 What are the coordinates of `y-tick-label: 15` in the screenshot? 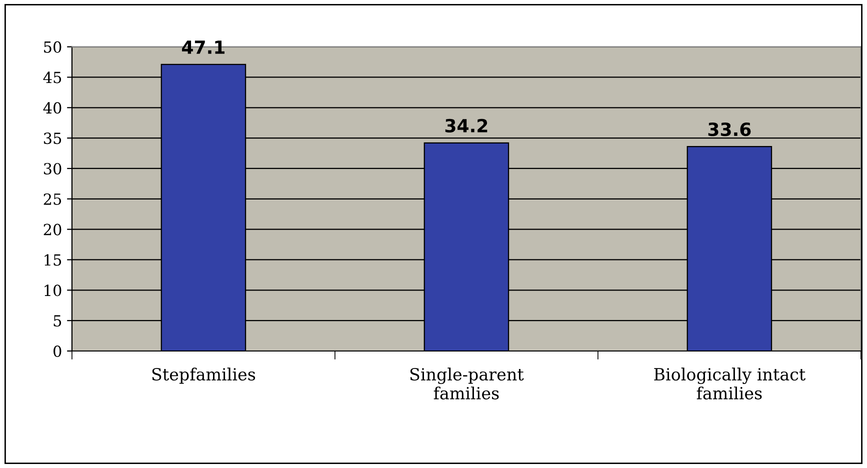 It's located at (53, 260).